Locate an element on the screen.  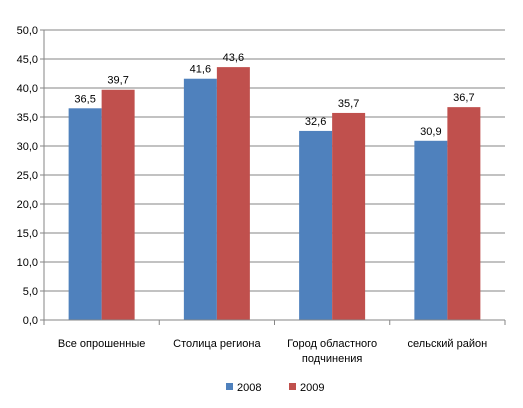
y-tick-label: 45,0 is located at coordinates (27, 60).